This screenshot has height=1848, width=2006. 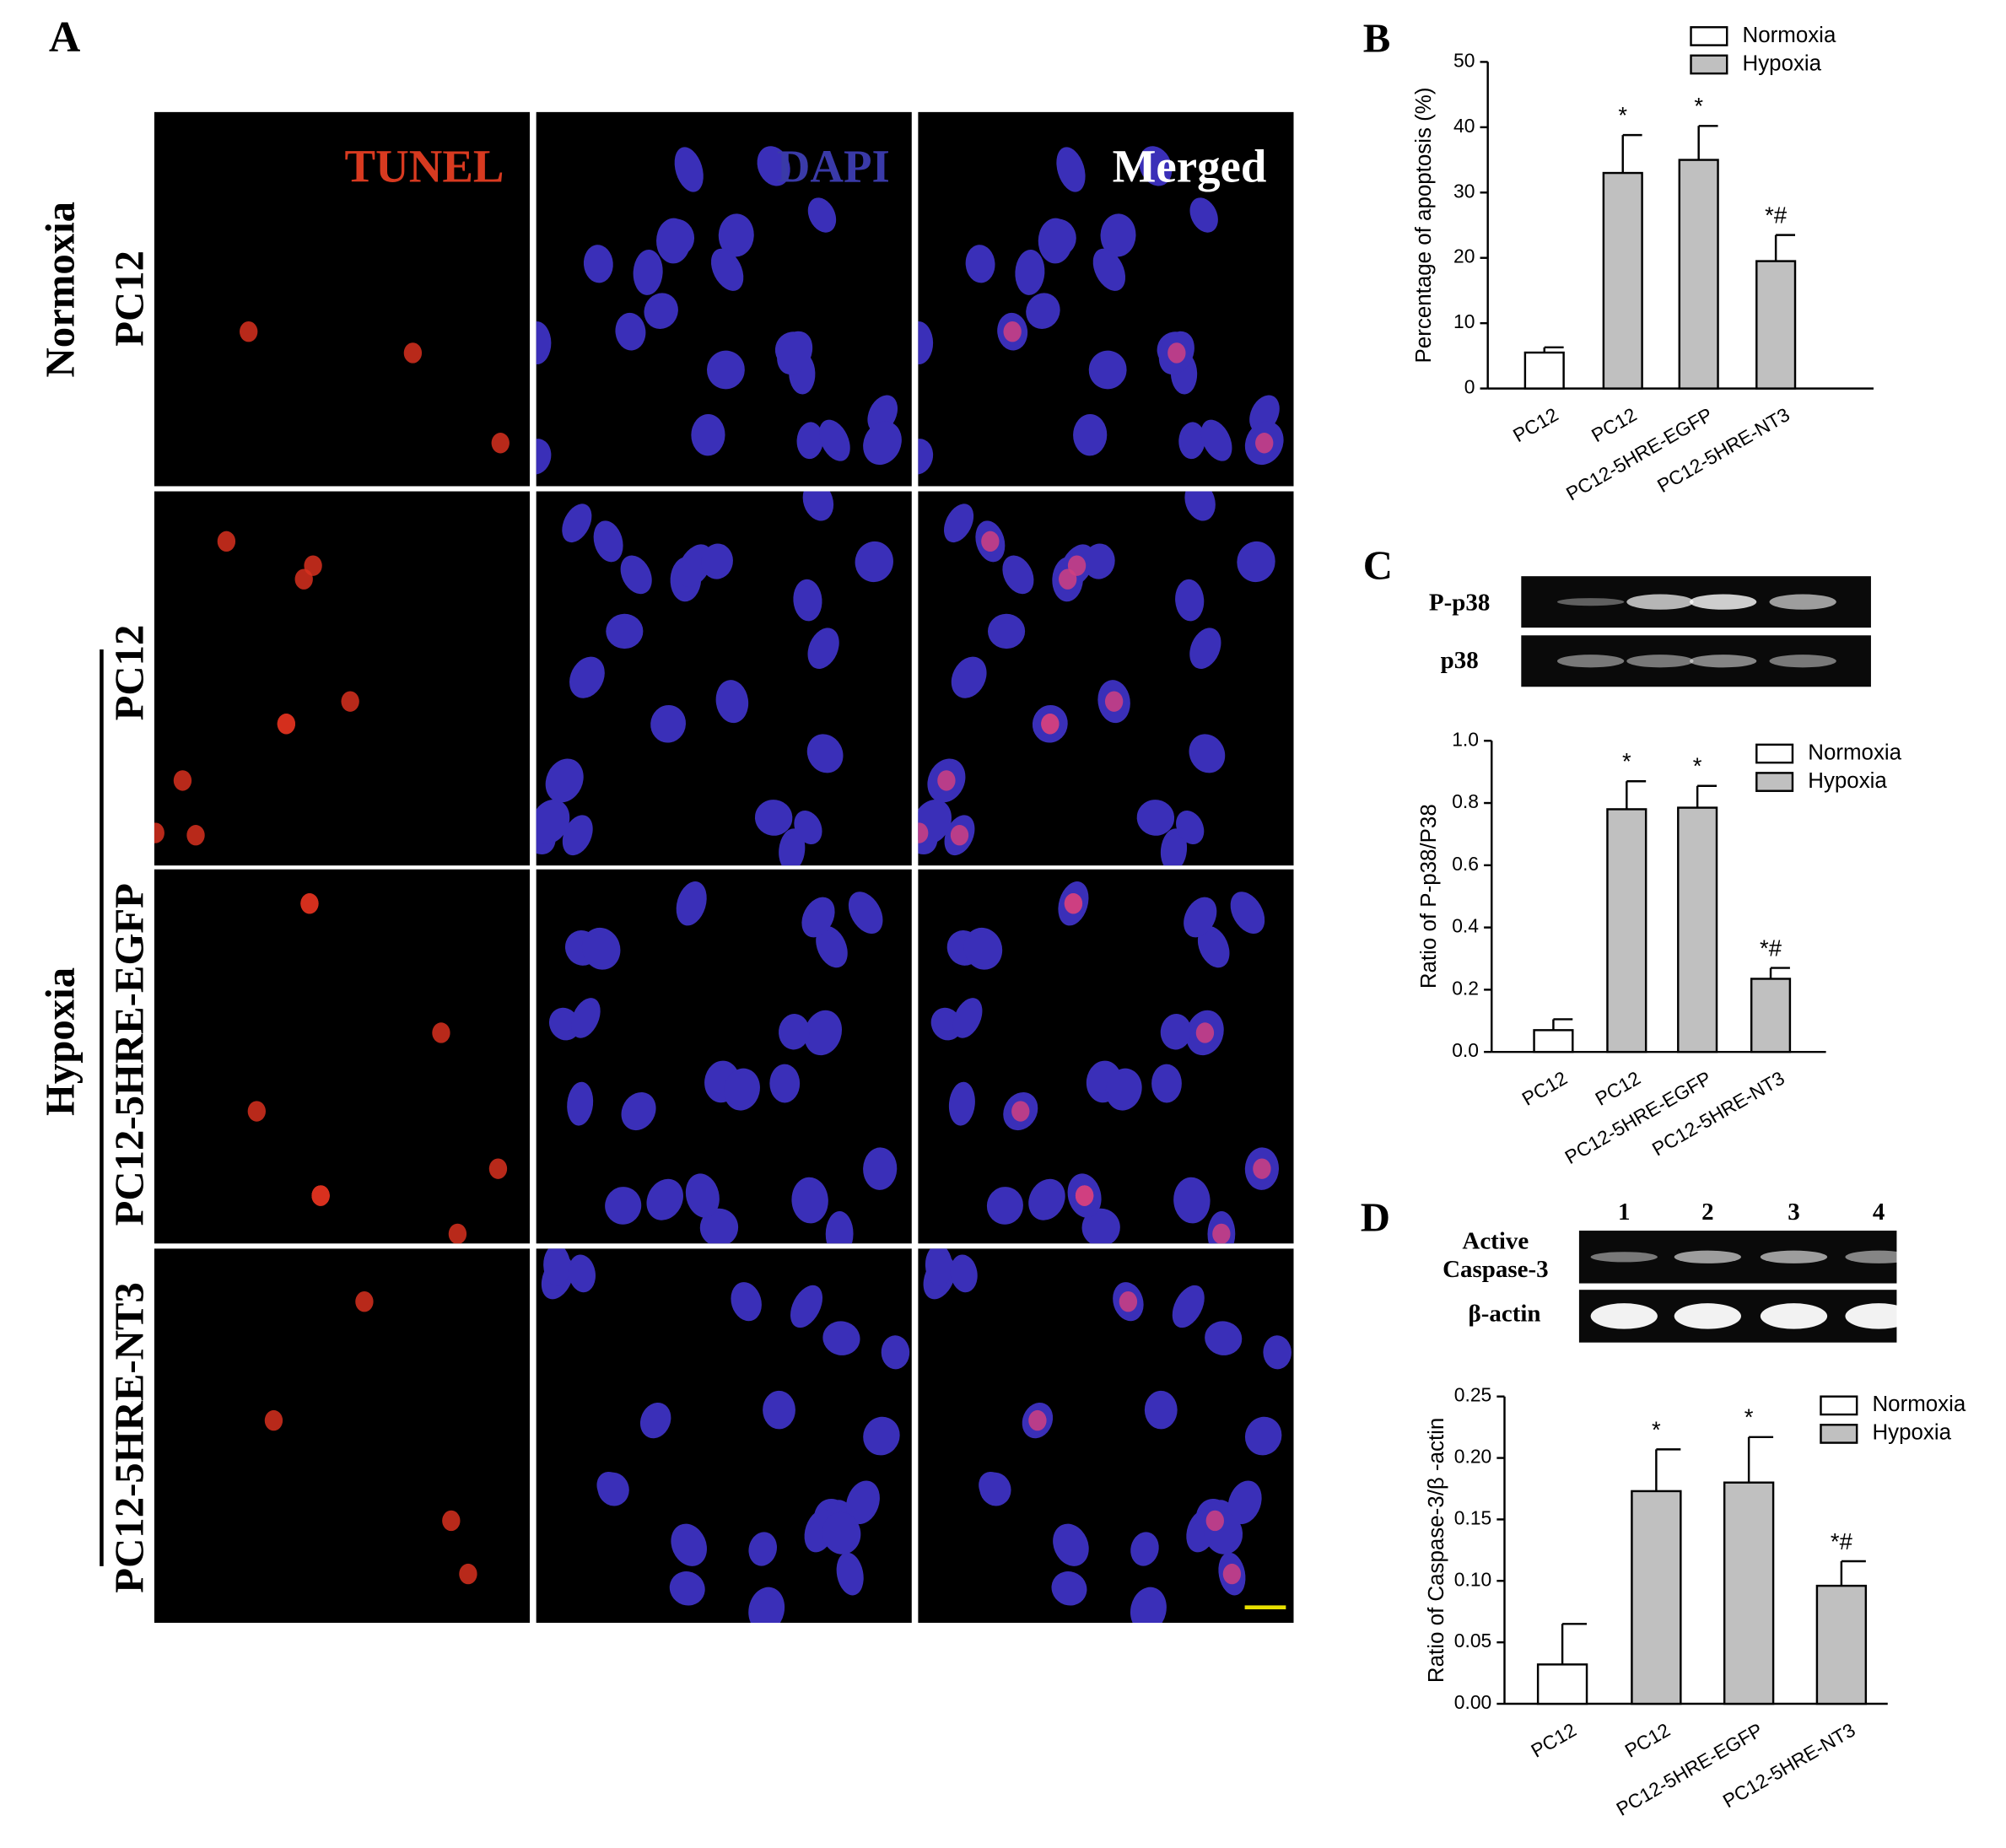 I want to click on significance-label: *#, so click(x=1842, y=1541).